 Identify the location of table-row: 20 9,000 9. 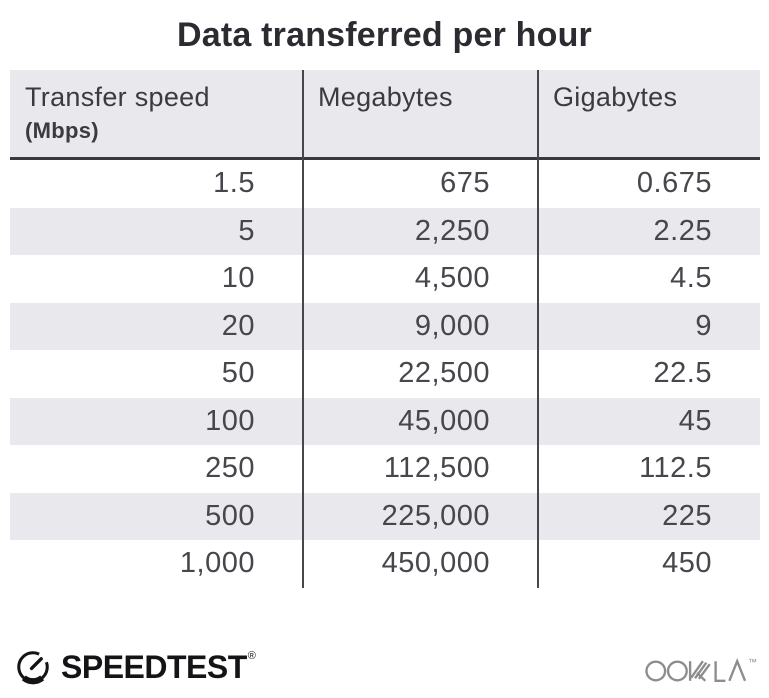
(385, 326).